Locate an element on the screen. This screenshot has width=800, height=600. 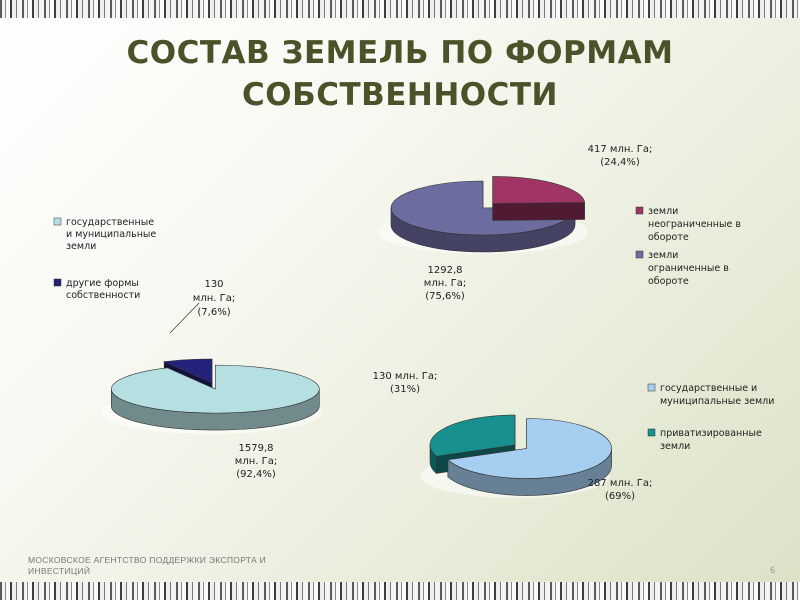
pie-1-data-label-1-line-1: 417 млн. Га; is located at coordinates (620, 149).